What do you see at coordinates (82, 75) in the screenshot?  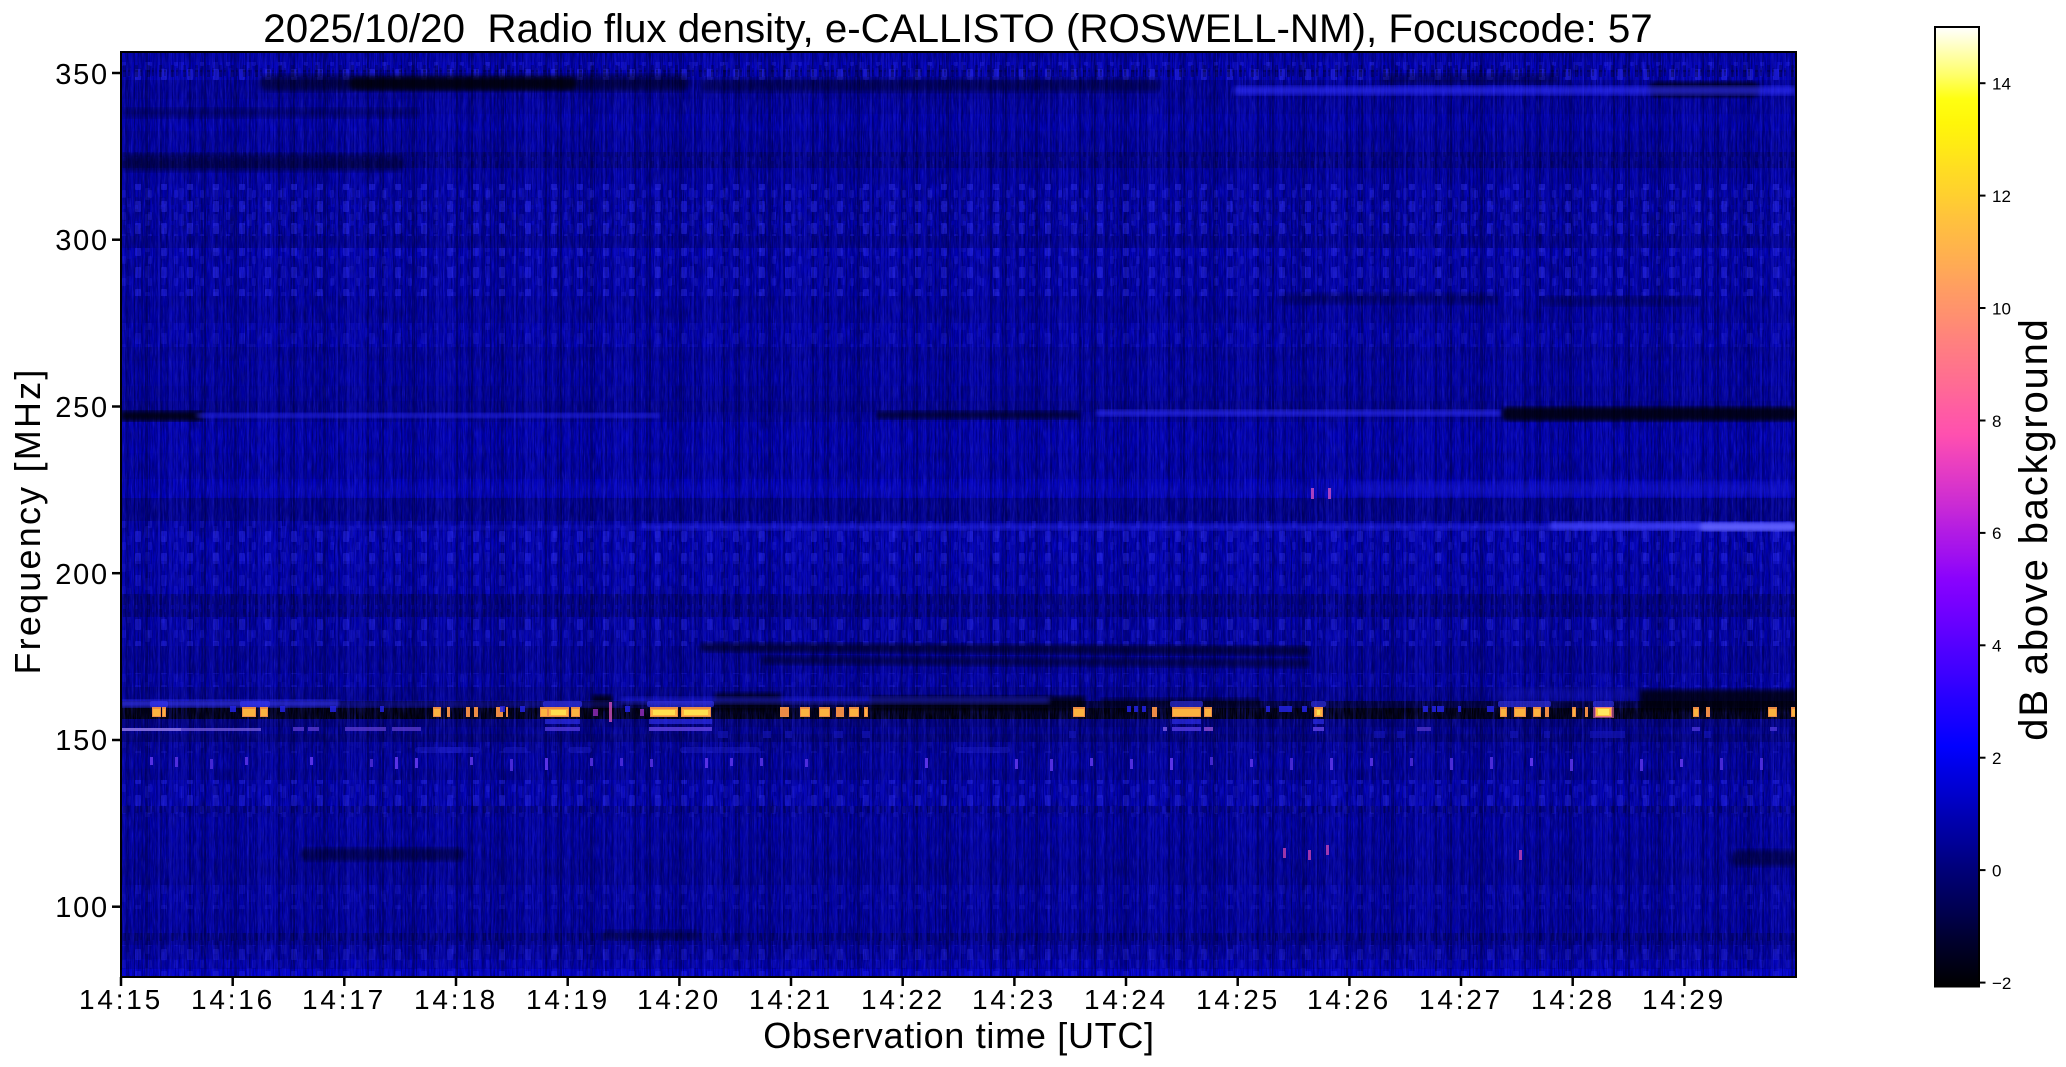 I see `svg-text: 350` at bounding box center [82, 75].